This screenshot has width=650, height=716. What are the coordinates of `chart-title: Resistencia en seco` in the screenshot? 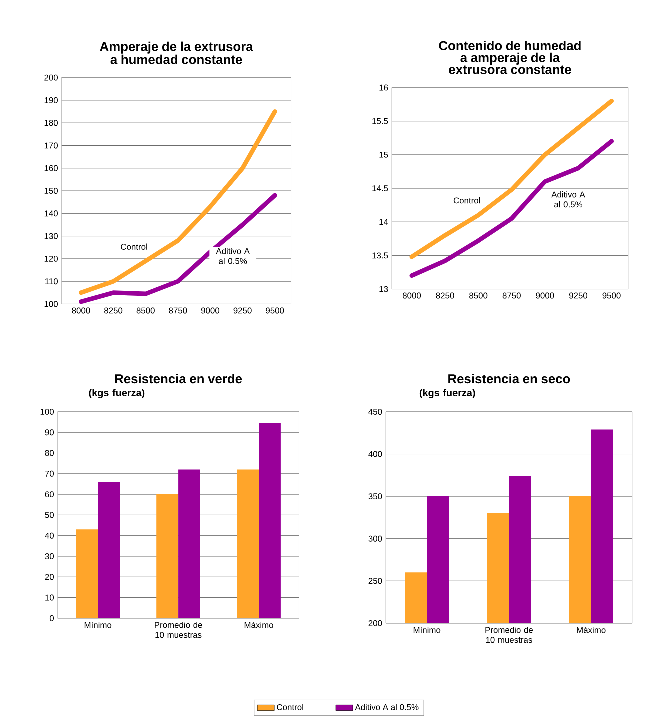 It's located at (509, 379).